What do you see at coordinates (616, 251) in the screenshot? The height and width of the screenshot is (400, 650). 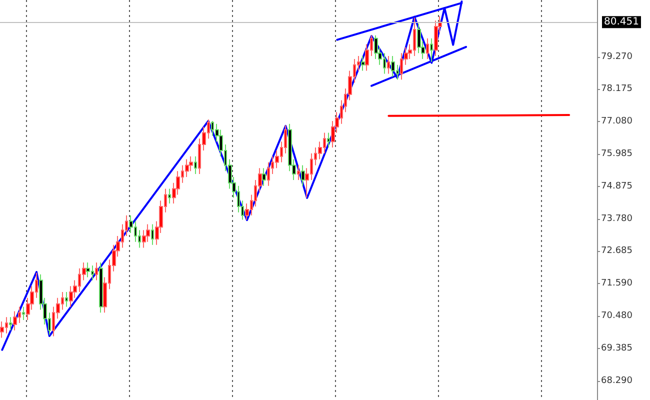 I see `y-tick-label: 72.685` at bounding box center [616, 251].